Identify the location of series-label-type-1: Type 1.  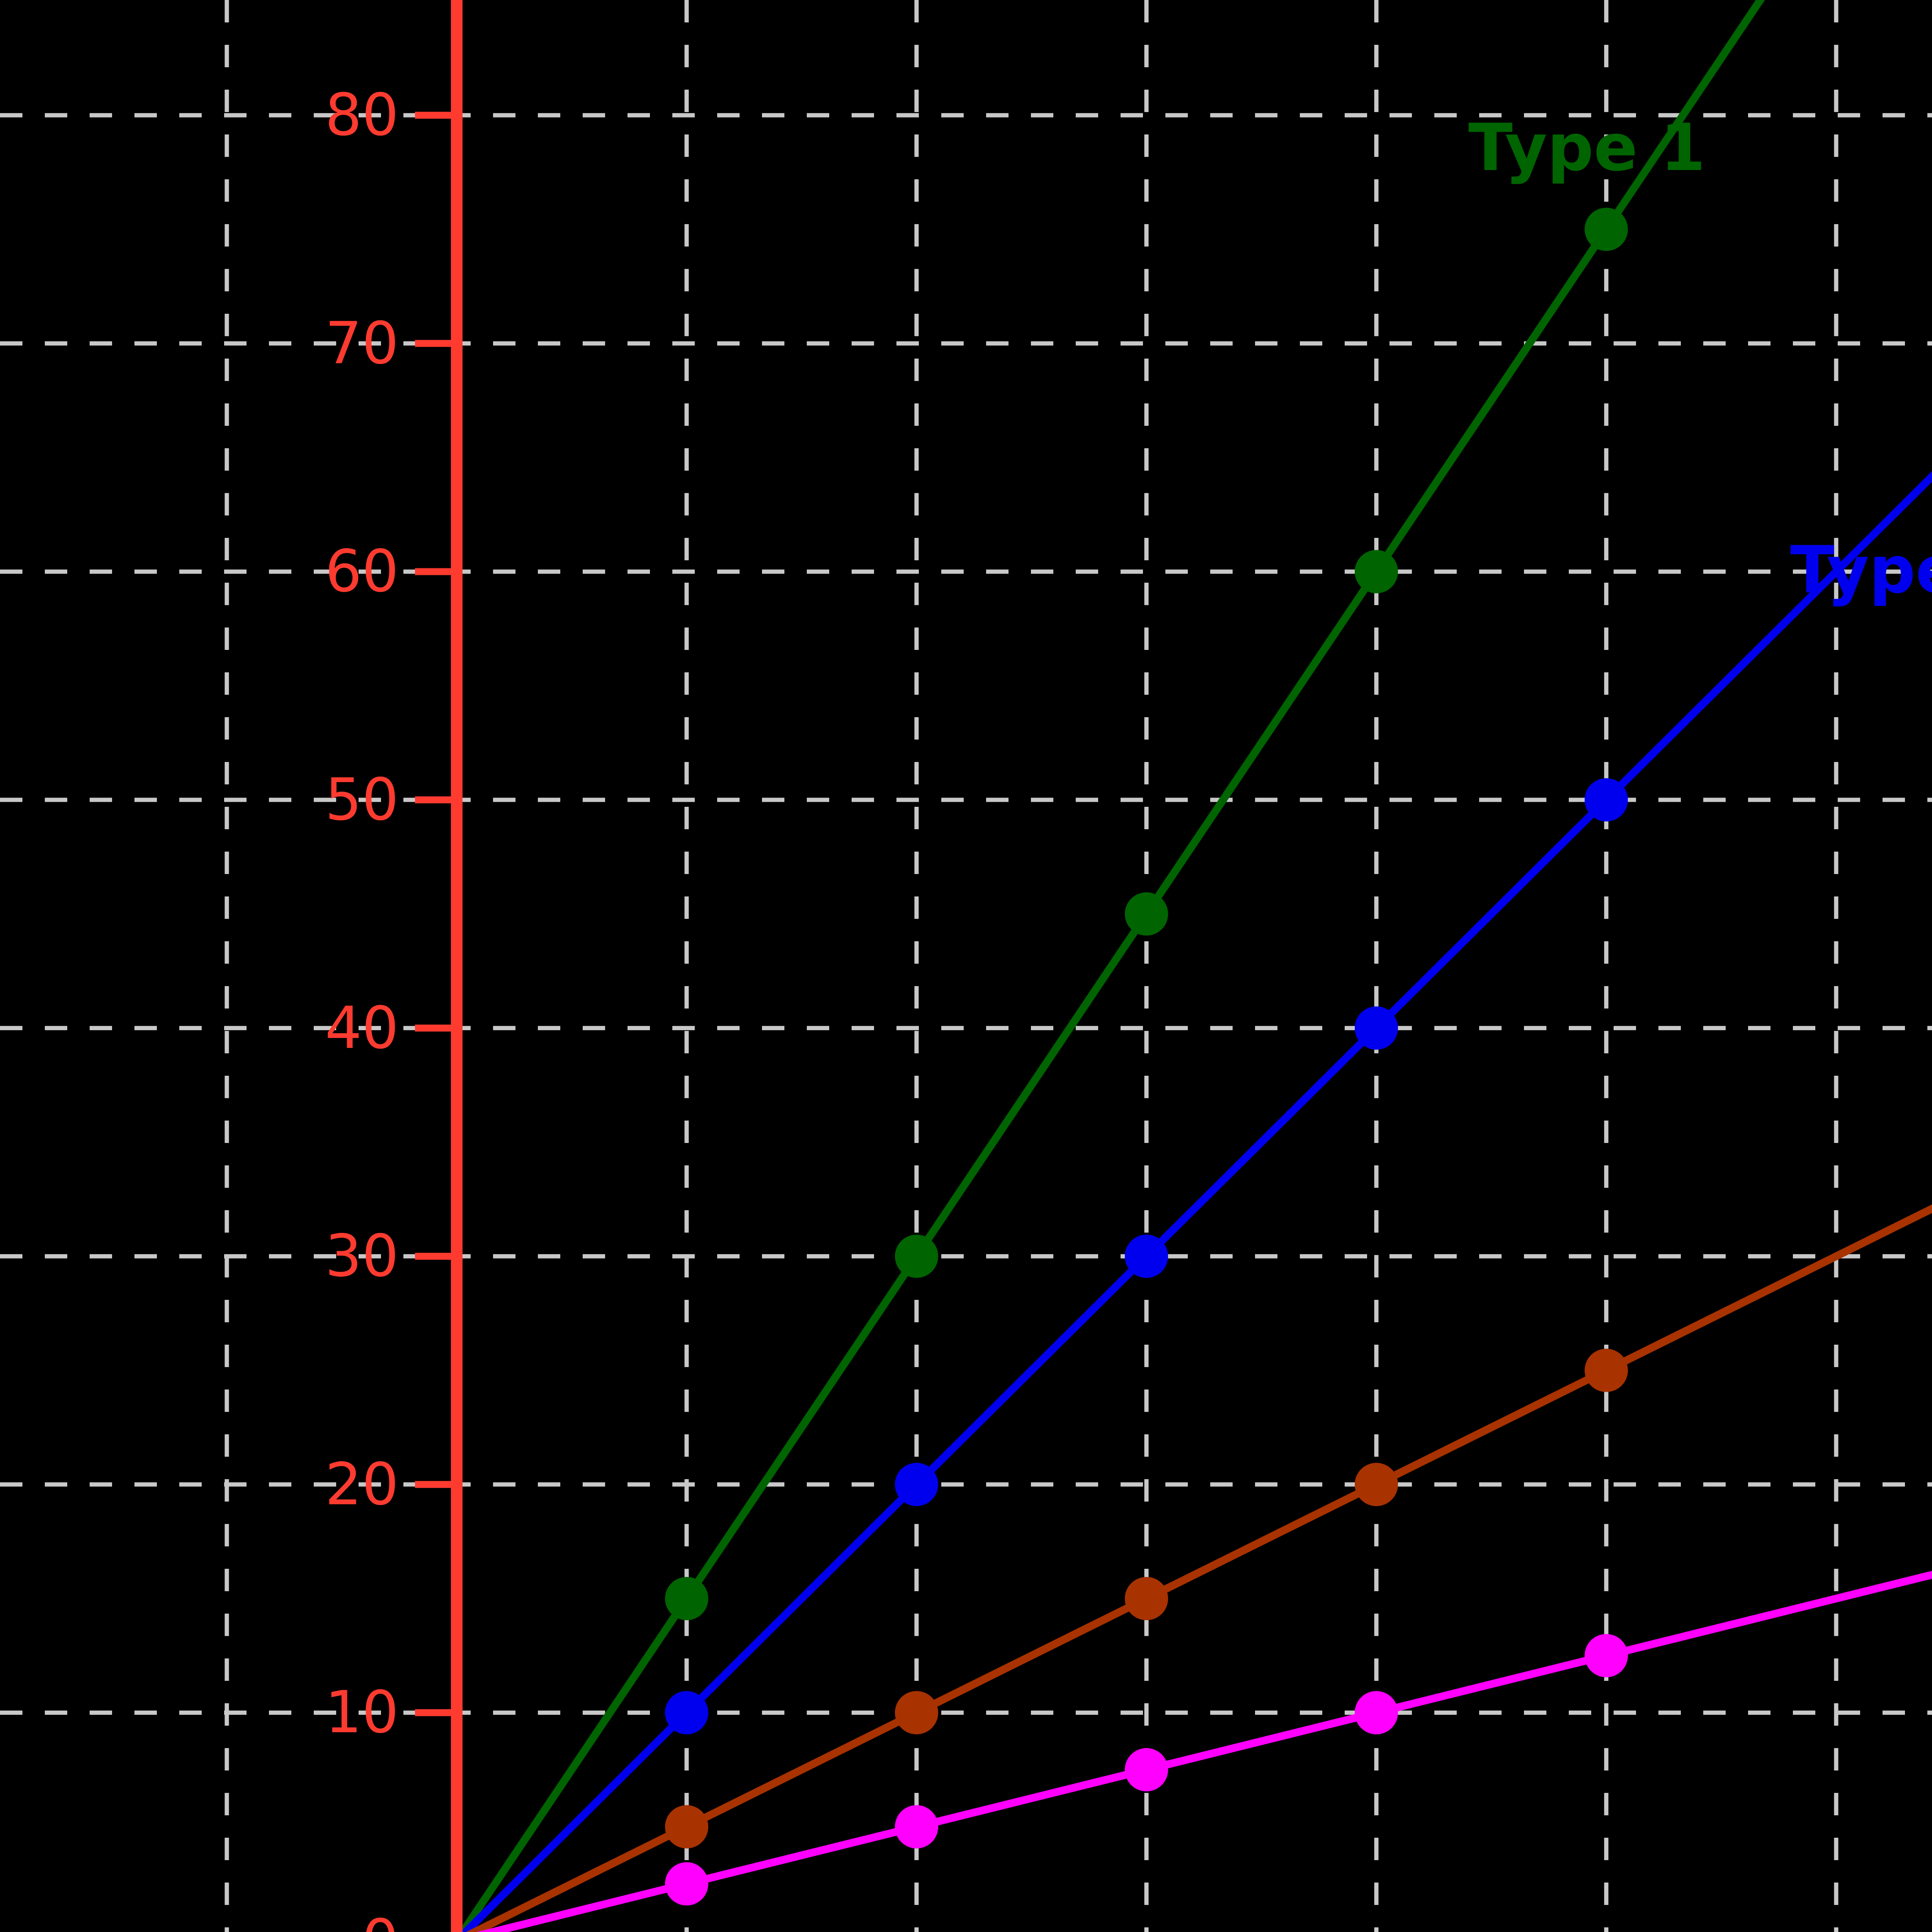
(1587, 148).